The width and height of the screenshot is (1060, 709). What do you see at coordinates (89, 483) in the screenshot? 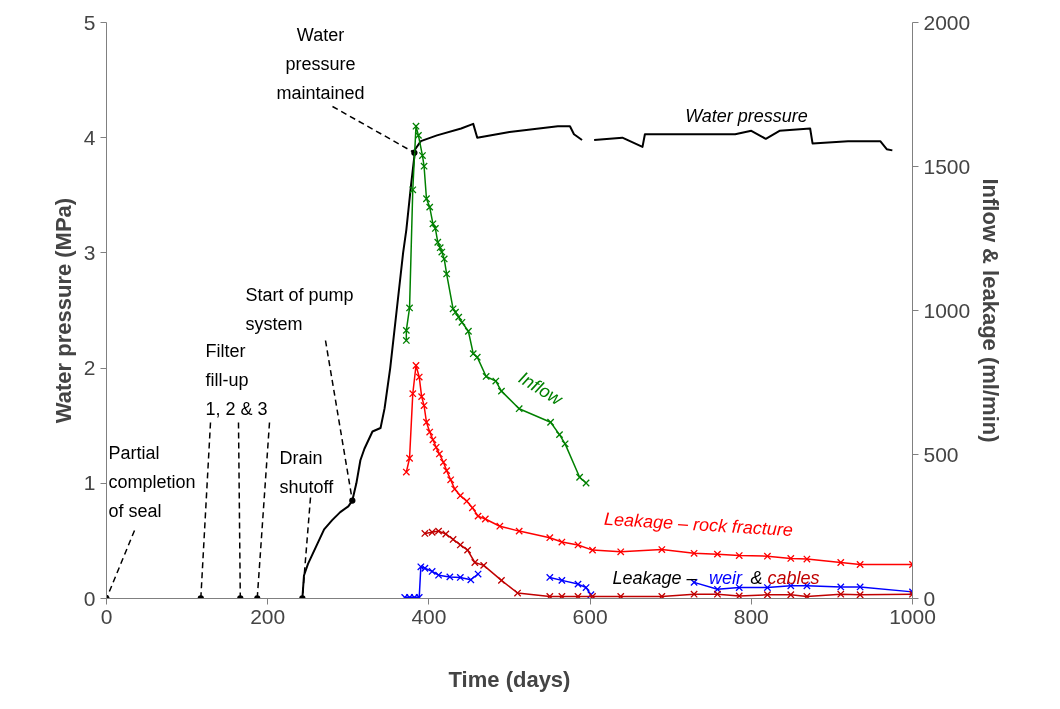
I see `y-tick-label: 1` at bounding box center [89, 483].